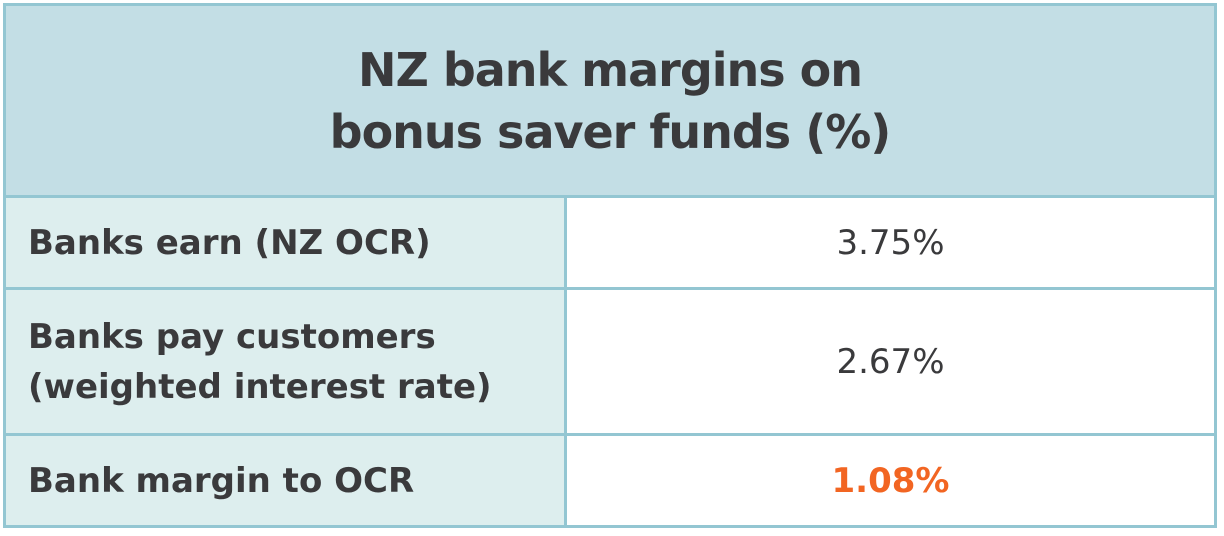  I want to click on row-label-text: (weighted interest rate), so click(260, 386).